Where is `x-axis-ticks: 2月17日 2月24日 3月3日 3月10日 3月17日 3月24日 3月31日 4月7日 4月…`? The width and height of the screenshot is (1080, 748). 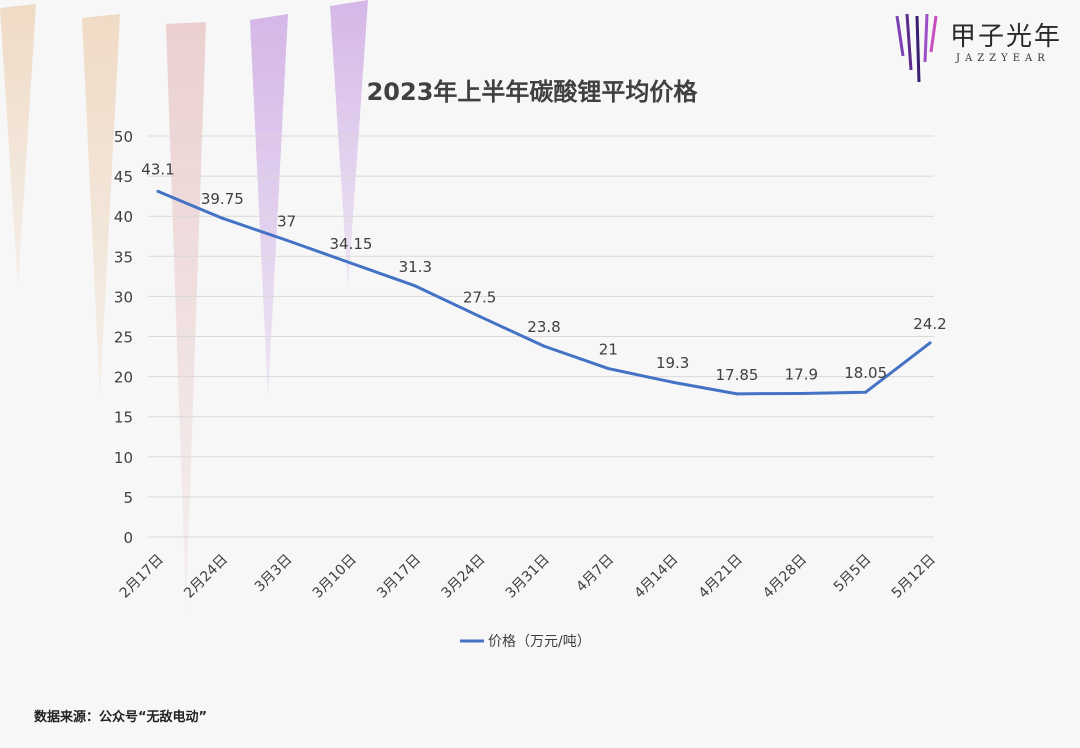
x-axis-ticks: 2月17日 2月24日 3月3日 3月10日 3月17日 3月24日 3月31日 4月7日 4月… is located at coordinates (528, 577).